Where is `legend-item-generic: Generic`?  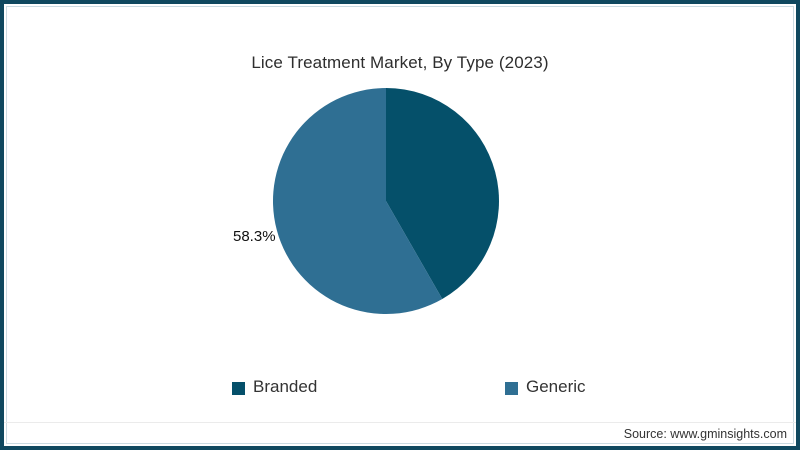 legend-item-generic: Generic is located at coordinates (545, 387).